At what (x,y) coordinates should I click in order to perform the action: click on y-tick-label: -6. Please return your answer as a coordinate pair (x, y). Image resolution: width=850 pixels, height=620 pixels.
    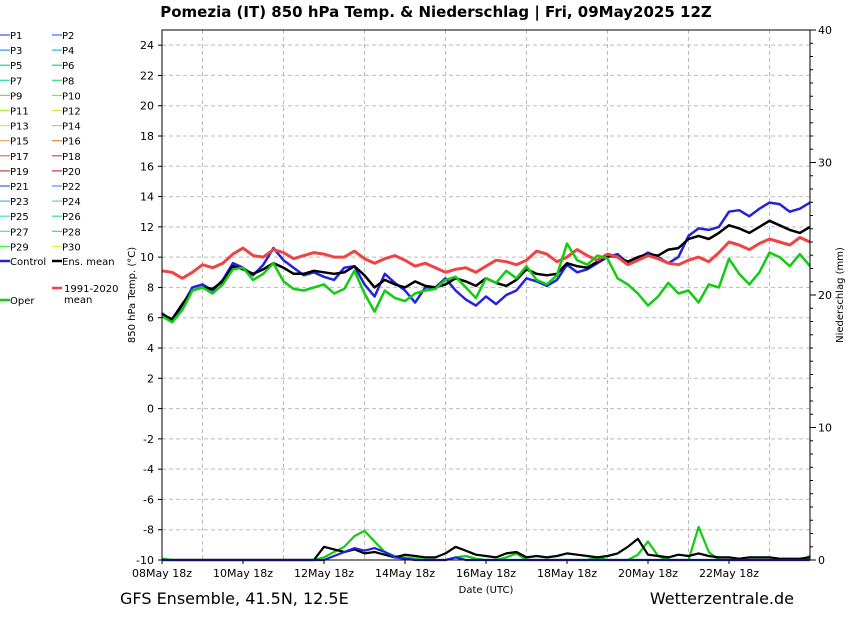
    Looking at the image, I should click on (148, 499).